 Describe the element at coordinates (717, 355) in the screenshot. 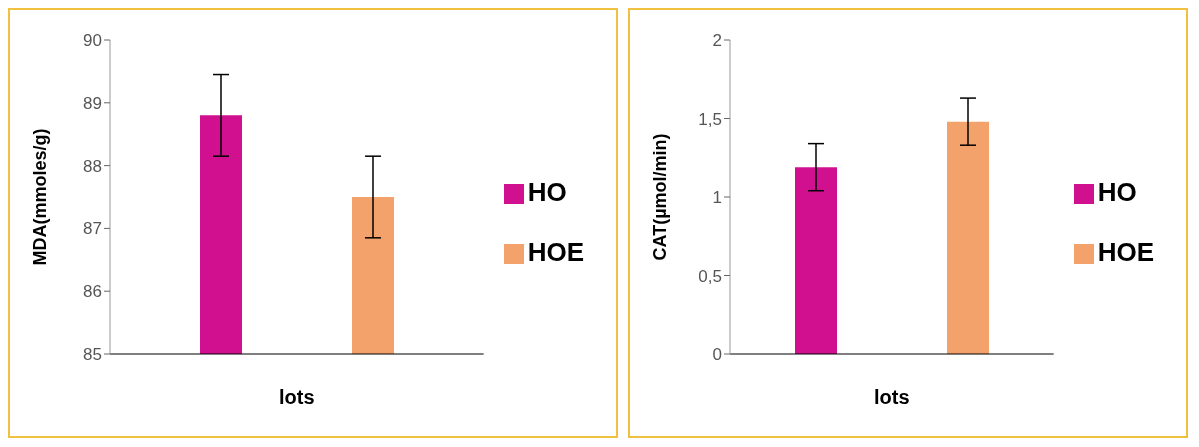

I see `y-tick-label: 0` at that location.